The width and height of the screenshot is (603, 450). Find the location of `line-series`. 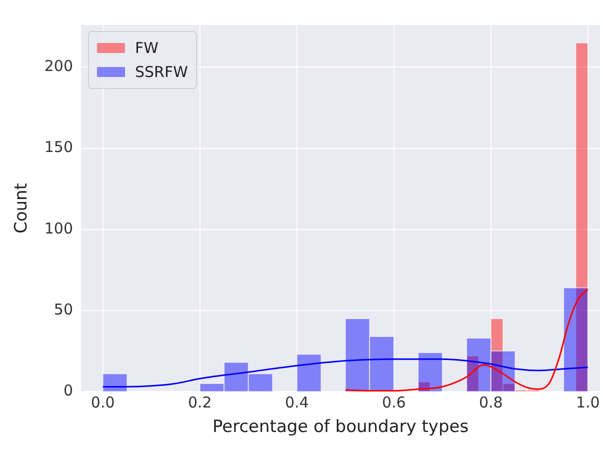

line-series is located at coordinates (466, 340).